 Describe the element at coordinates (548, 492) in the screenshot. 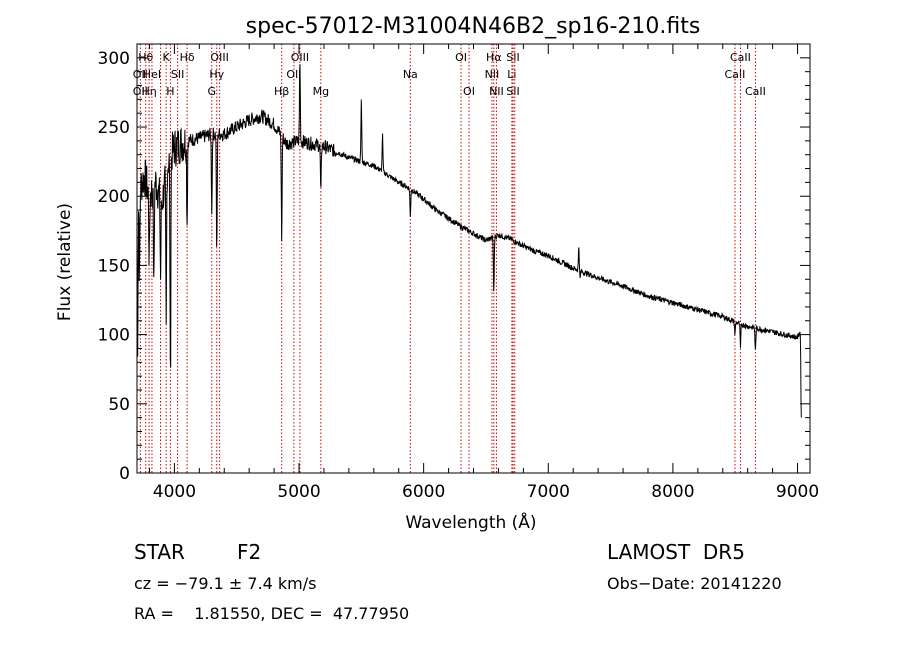

I see `x-tick-label: 7000` at that location.